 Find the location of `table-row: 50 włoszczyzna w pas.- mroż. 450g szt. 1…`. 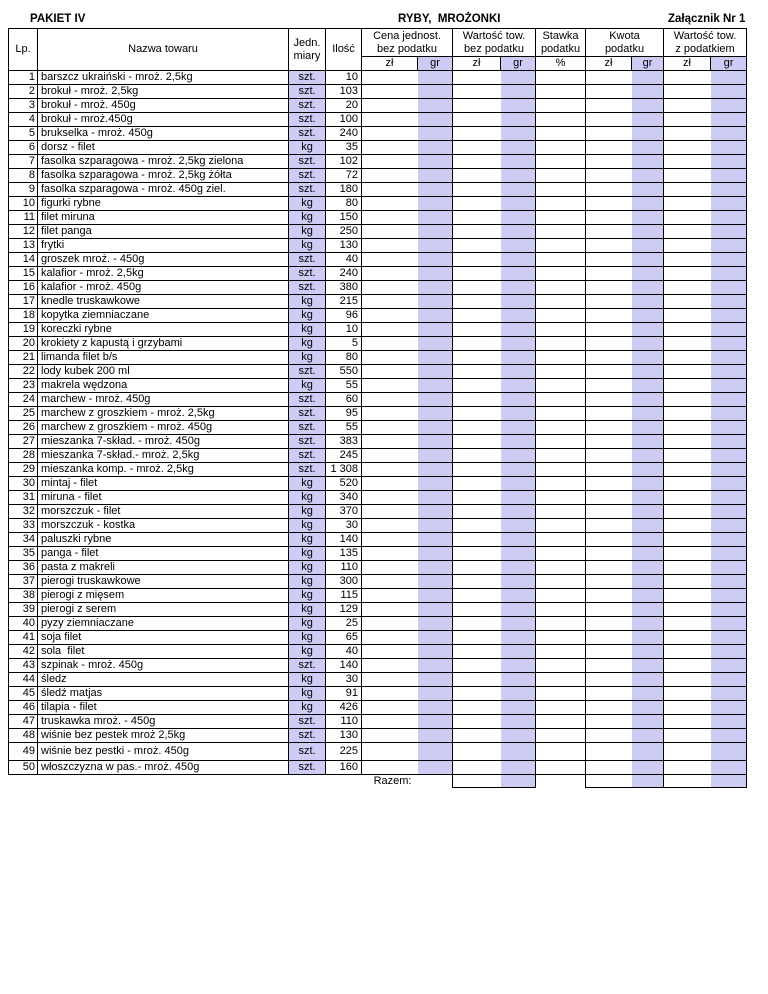

table-row: 50 włoszczyzna w pas.- mroż. 450g szt. 1… is located at coordinates (378, 767).